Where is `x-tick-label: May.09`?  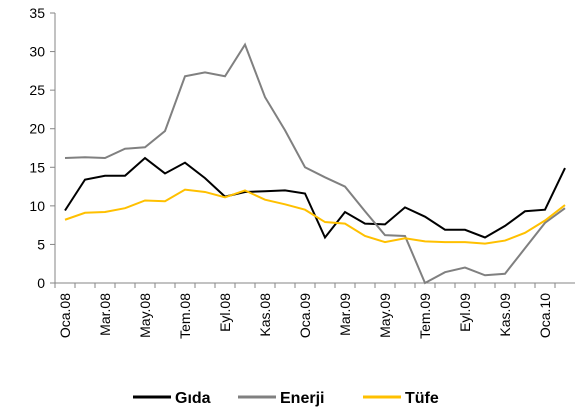 x-tick-label: May.09 is located at coordinates (385, 315).